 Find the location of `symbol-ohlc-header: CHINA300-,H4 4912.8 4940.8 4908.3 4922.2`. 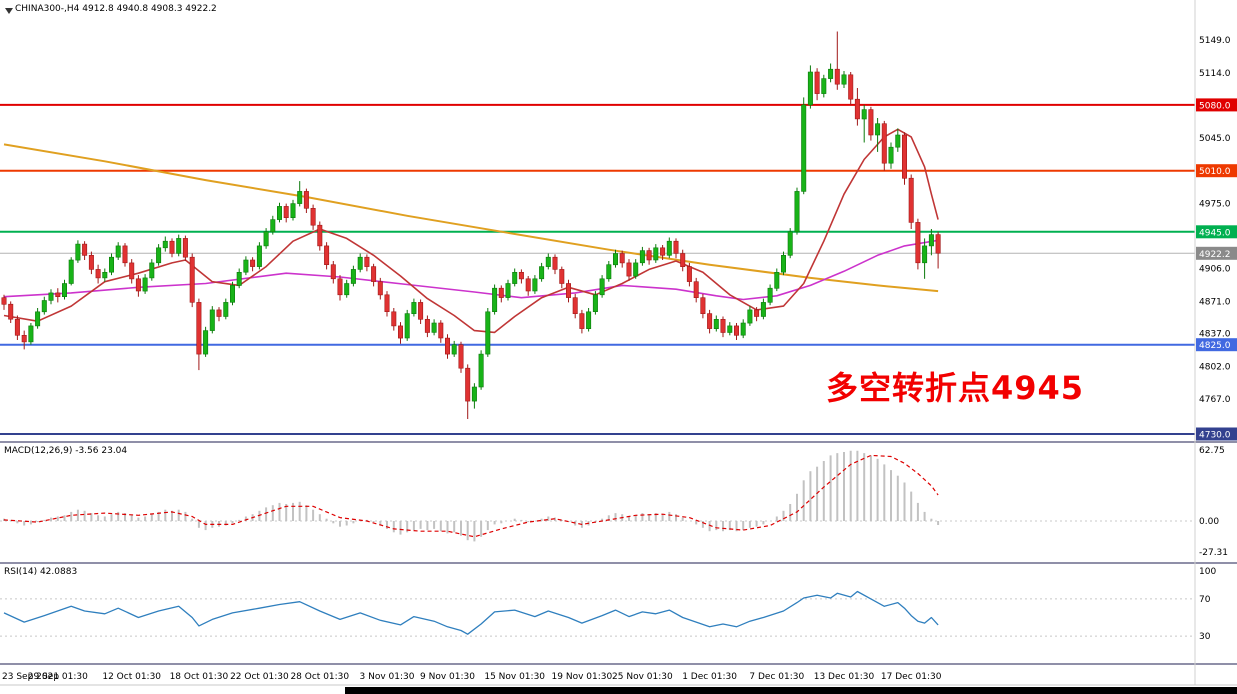

symbol-ohlc-header: CHINA300-,H4 4912.8 4940.8 4908.3 4922.2 is located at coordinates (116, 9).